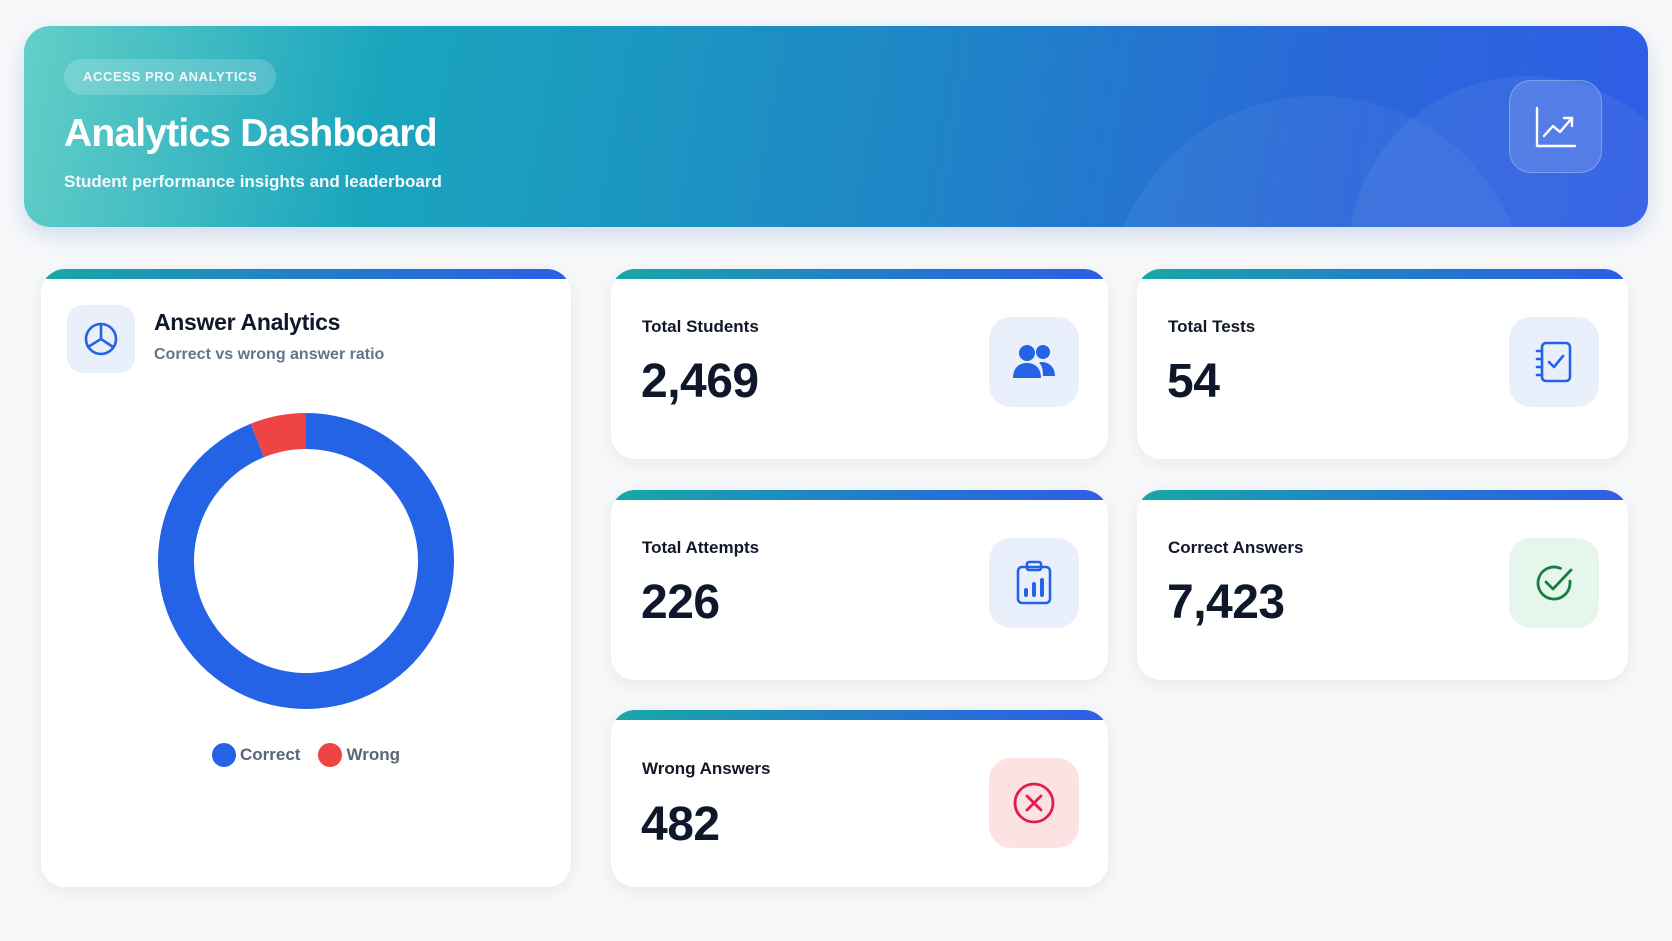 Image resolution: width=1672 pixels, height=941 pixels. What do you see at coordinates (101, 339) in the screenshot?
I see `pie-chart-icon` at bounding box center [101, 339].